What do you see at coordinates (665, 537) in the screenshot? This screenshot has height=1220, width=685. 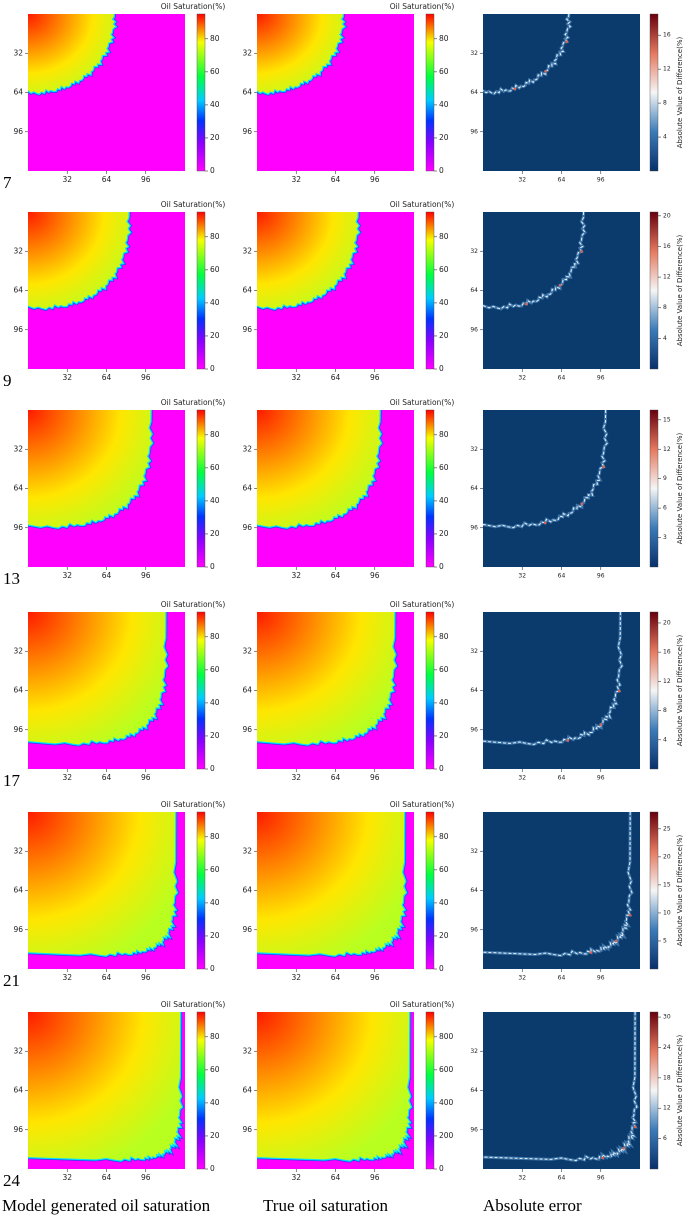 I see `colorbar-tick-label: 3` at bounding box center [665, 537].